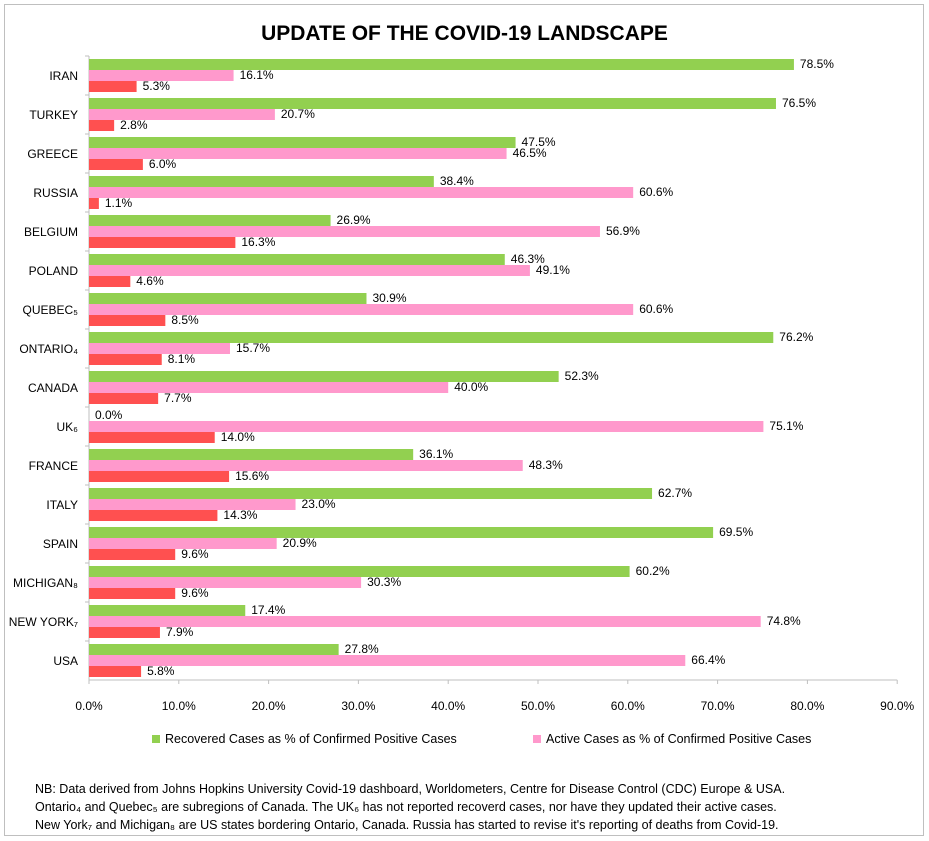 Image resolution: width=929 pixels, height=841 pixels. I want to click on y-tick-label: USA, so click(65, 661).